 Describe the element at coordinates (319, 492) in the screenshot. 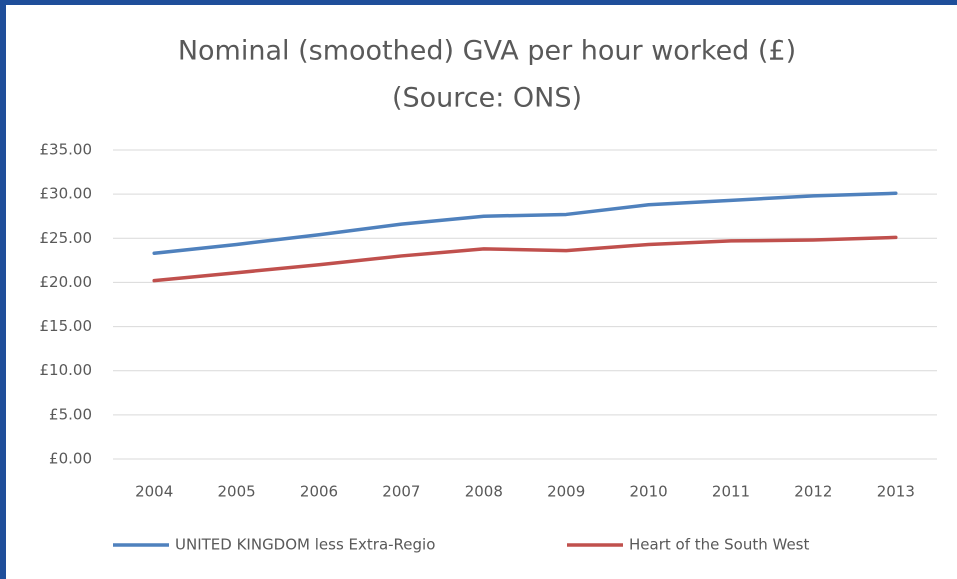

I see `x-tick-label: 2006` at that location.